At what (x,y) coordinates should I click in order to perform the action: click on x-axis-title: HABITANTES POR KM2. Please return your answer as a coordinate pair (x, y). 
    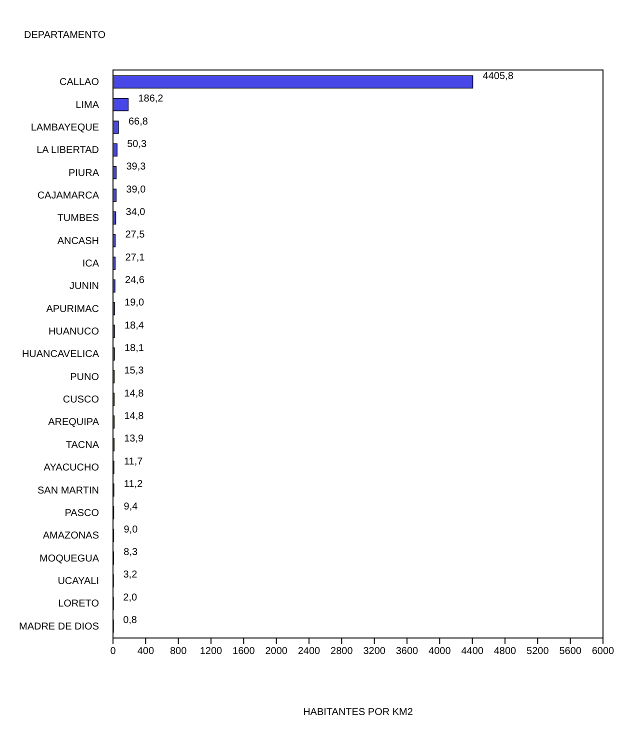
    Looking at the image, I should click on (358, 712).